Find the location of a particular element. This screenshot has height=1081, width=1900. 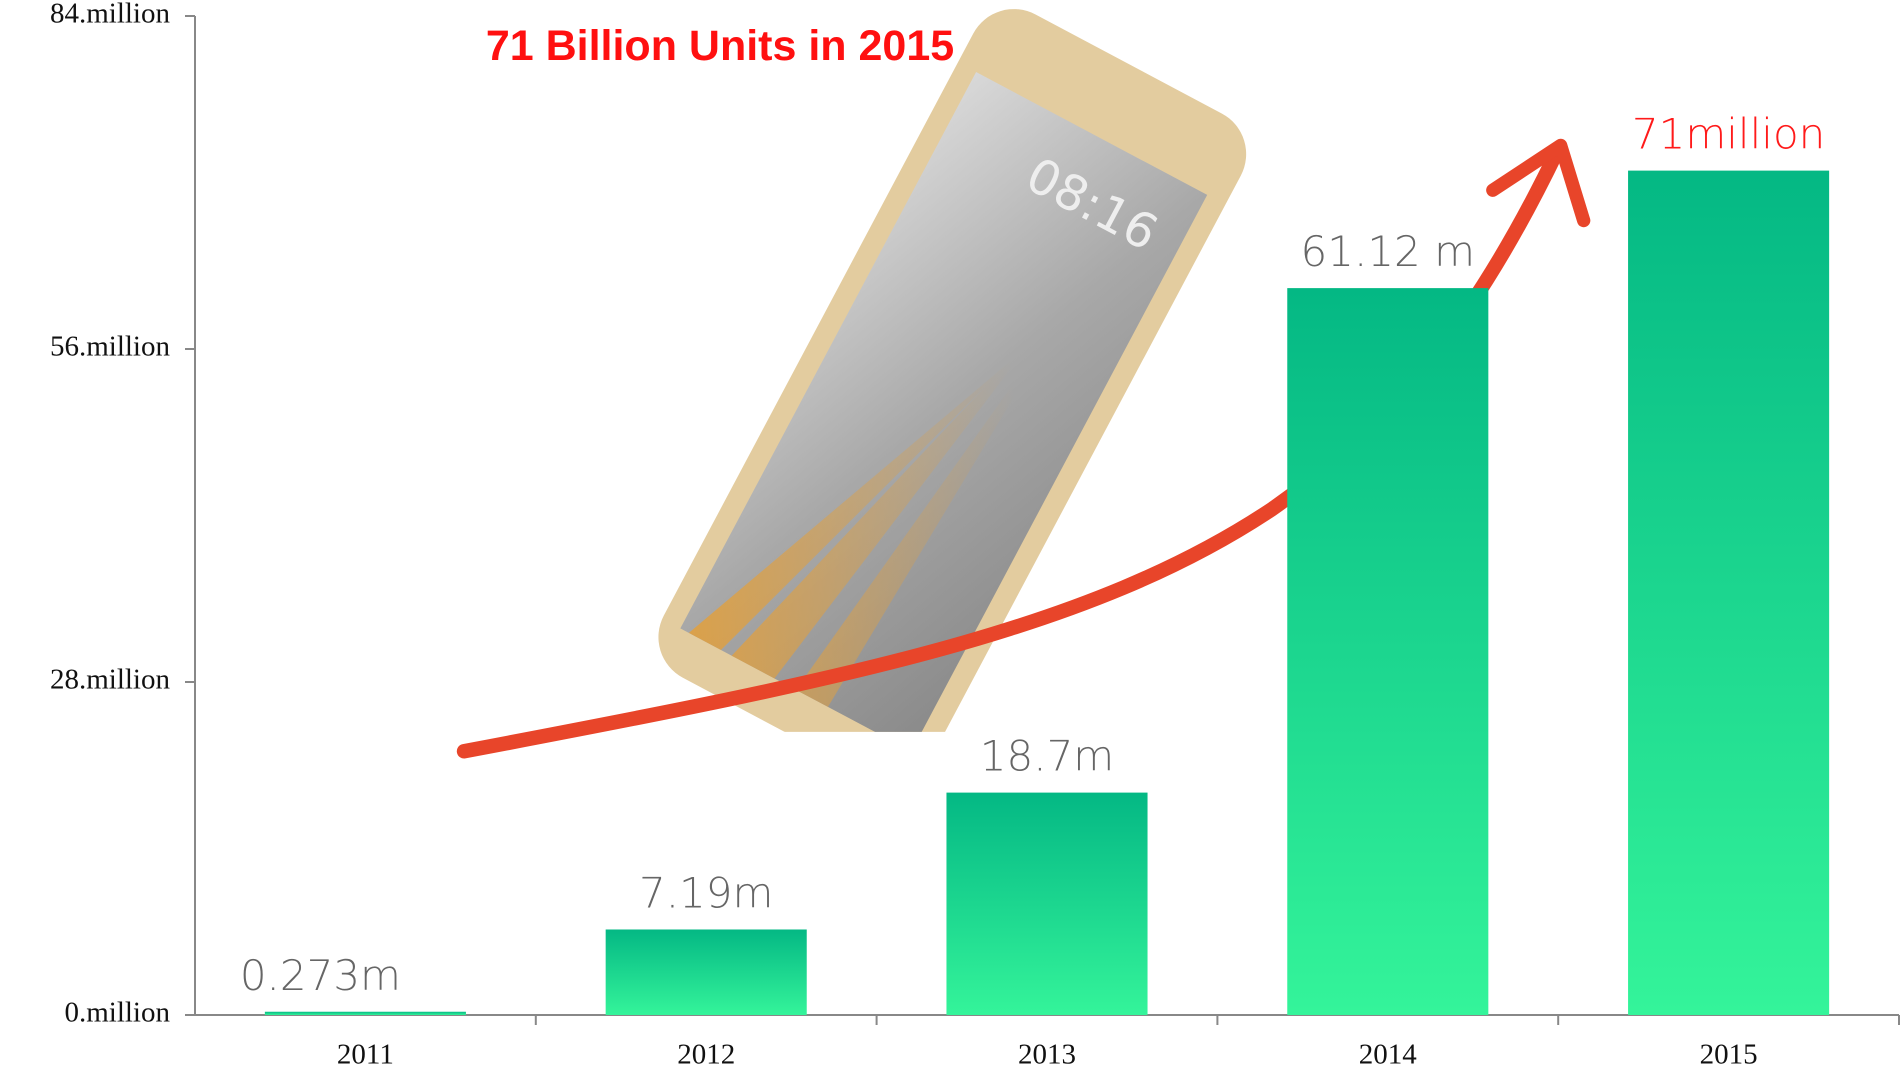

y-tick-label: 84.million is located at coordinates (110, 15).